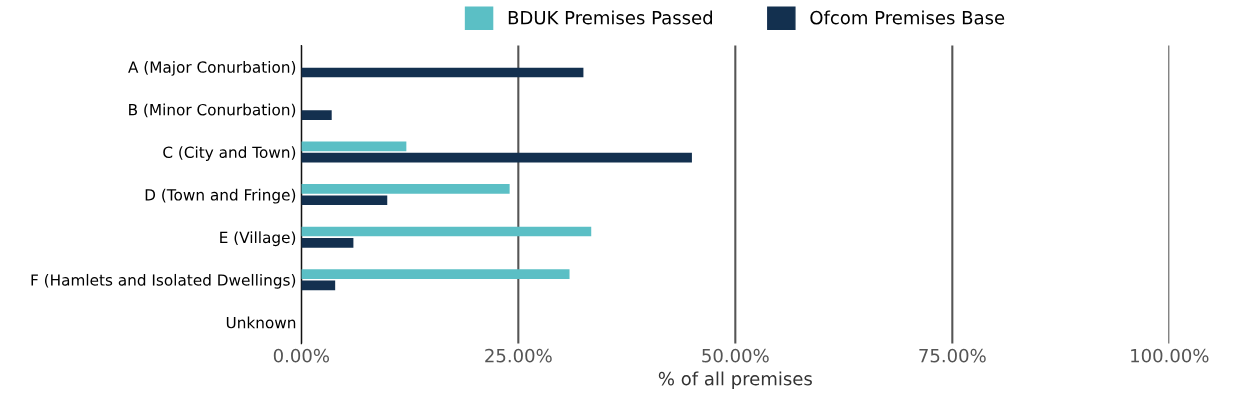  I want to click on y-tick-label: A (Major Conurbation), so click(212, 68).